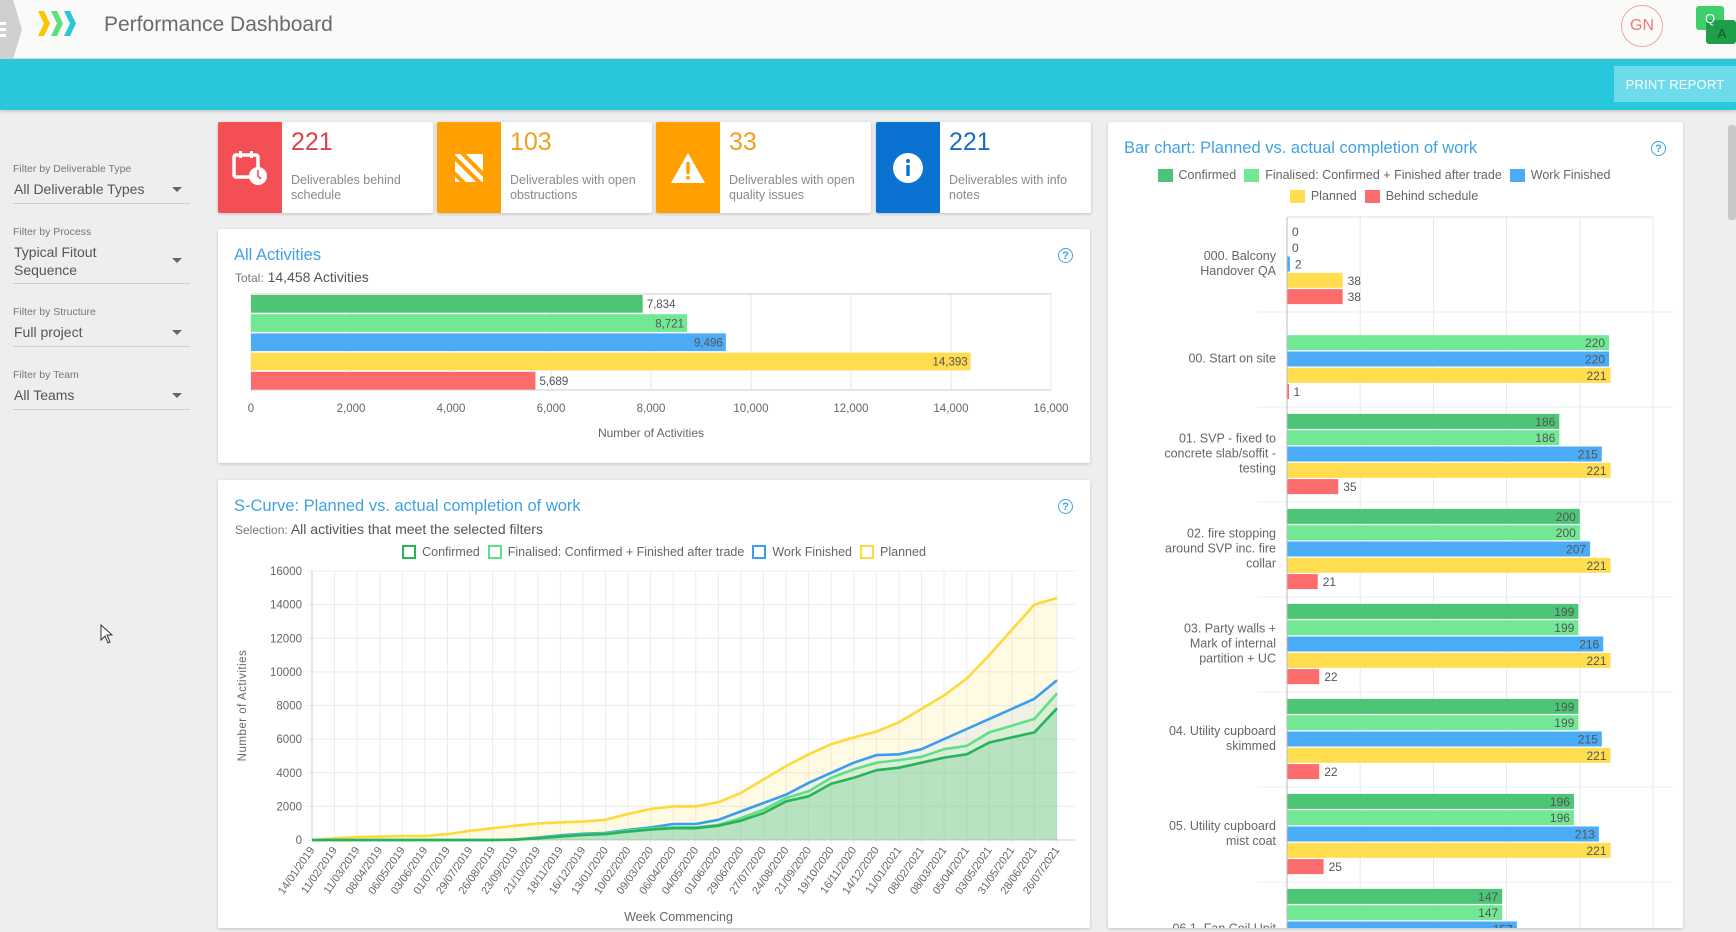 The width and height of the screenshot is (1736, 932). I want to click on deliverable-type-select: All Deliverable Types, so click(101, 192).